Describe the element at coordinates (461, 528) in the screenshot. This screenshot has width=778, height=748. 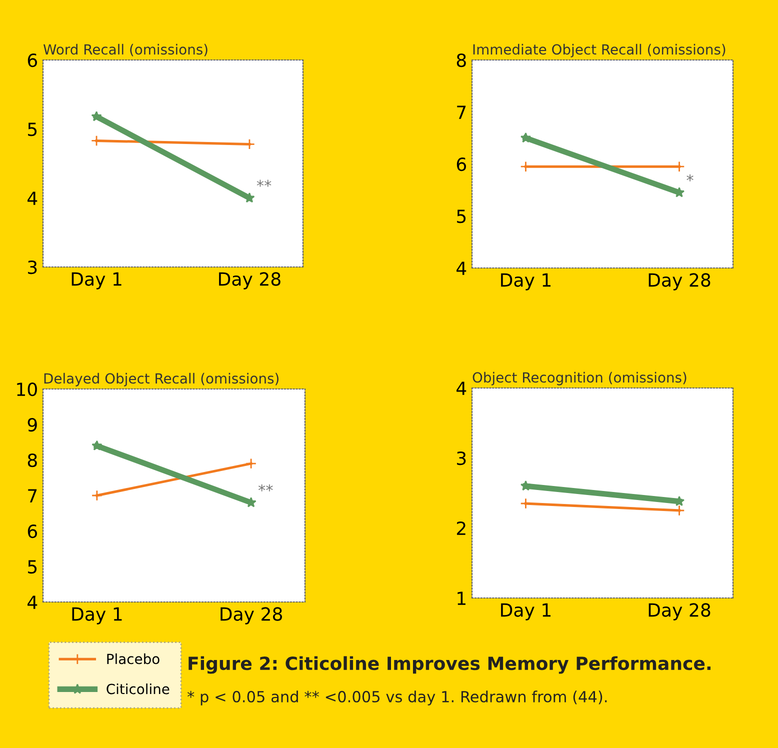
I see `y-tick-label: 2` at that location.